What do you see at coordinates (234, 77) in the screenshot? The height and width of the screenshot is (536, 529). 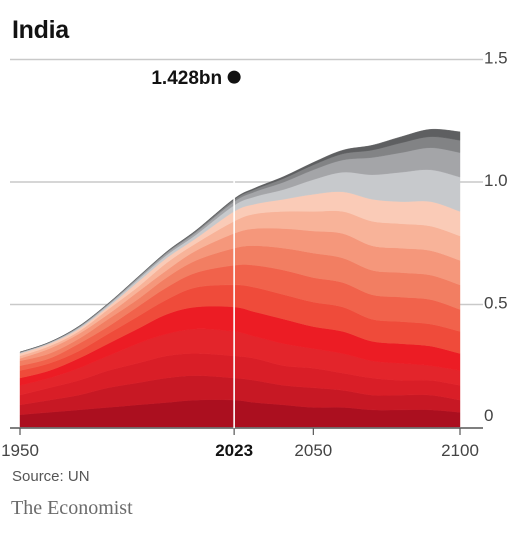 I see `marker-dot` at bounding box center [234, 77].